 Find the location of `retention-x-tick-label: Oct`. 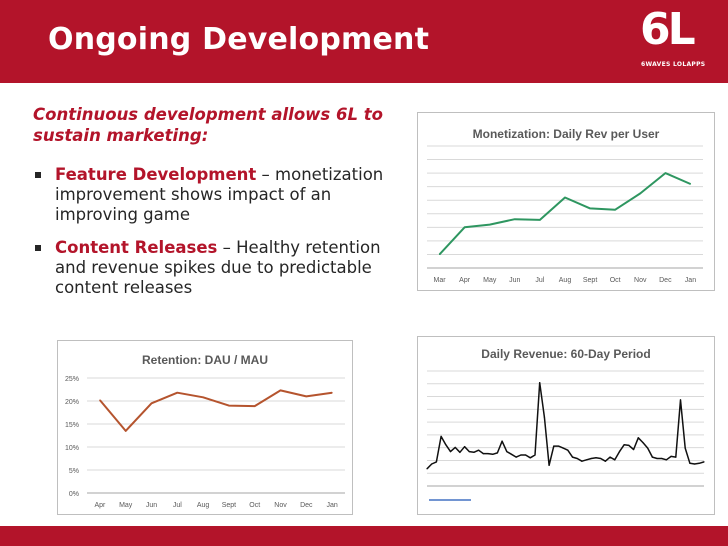

retention-x-tick-label: Oct is located at coordinates (254, 505).